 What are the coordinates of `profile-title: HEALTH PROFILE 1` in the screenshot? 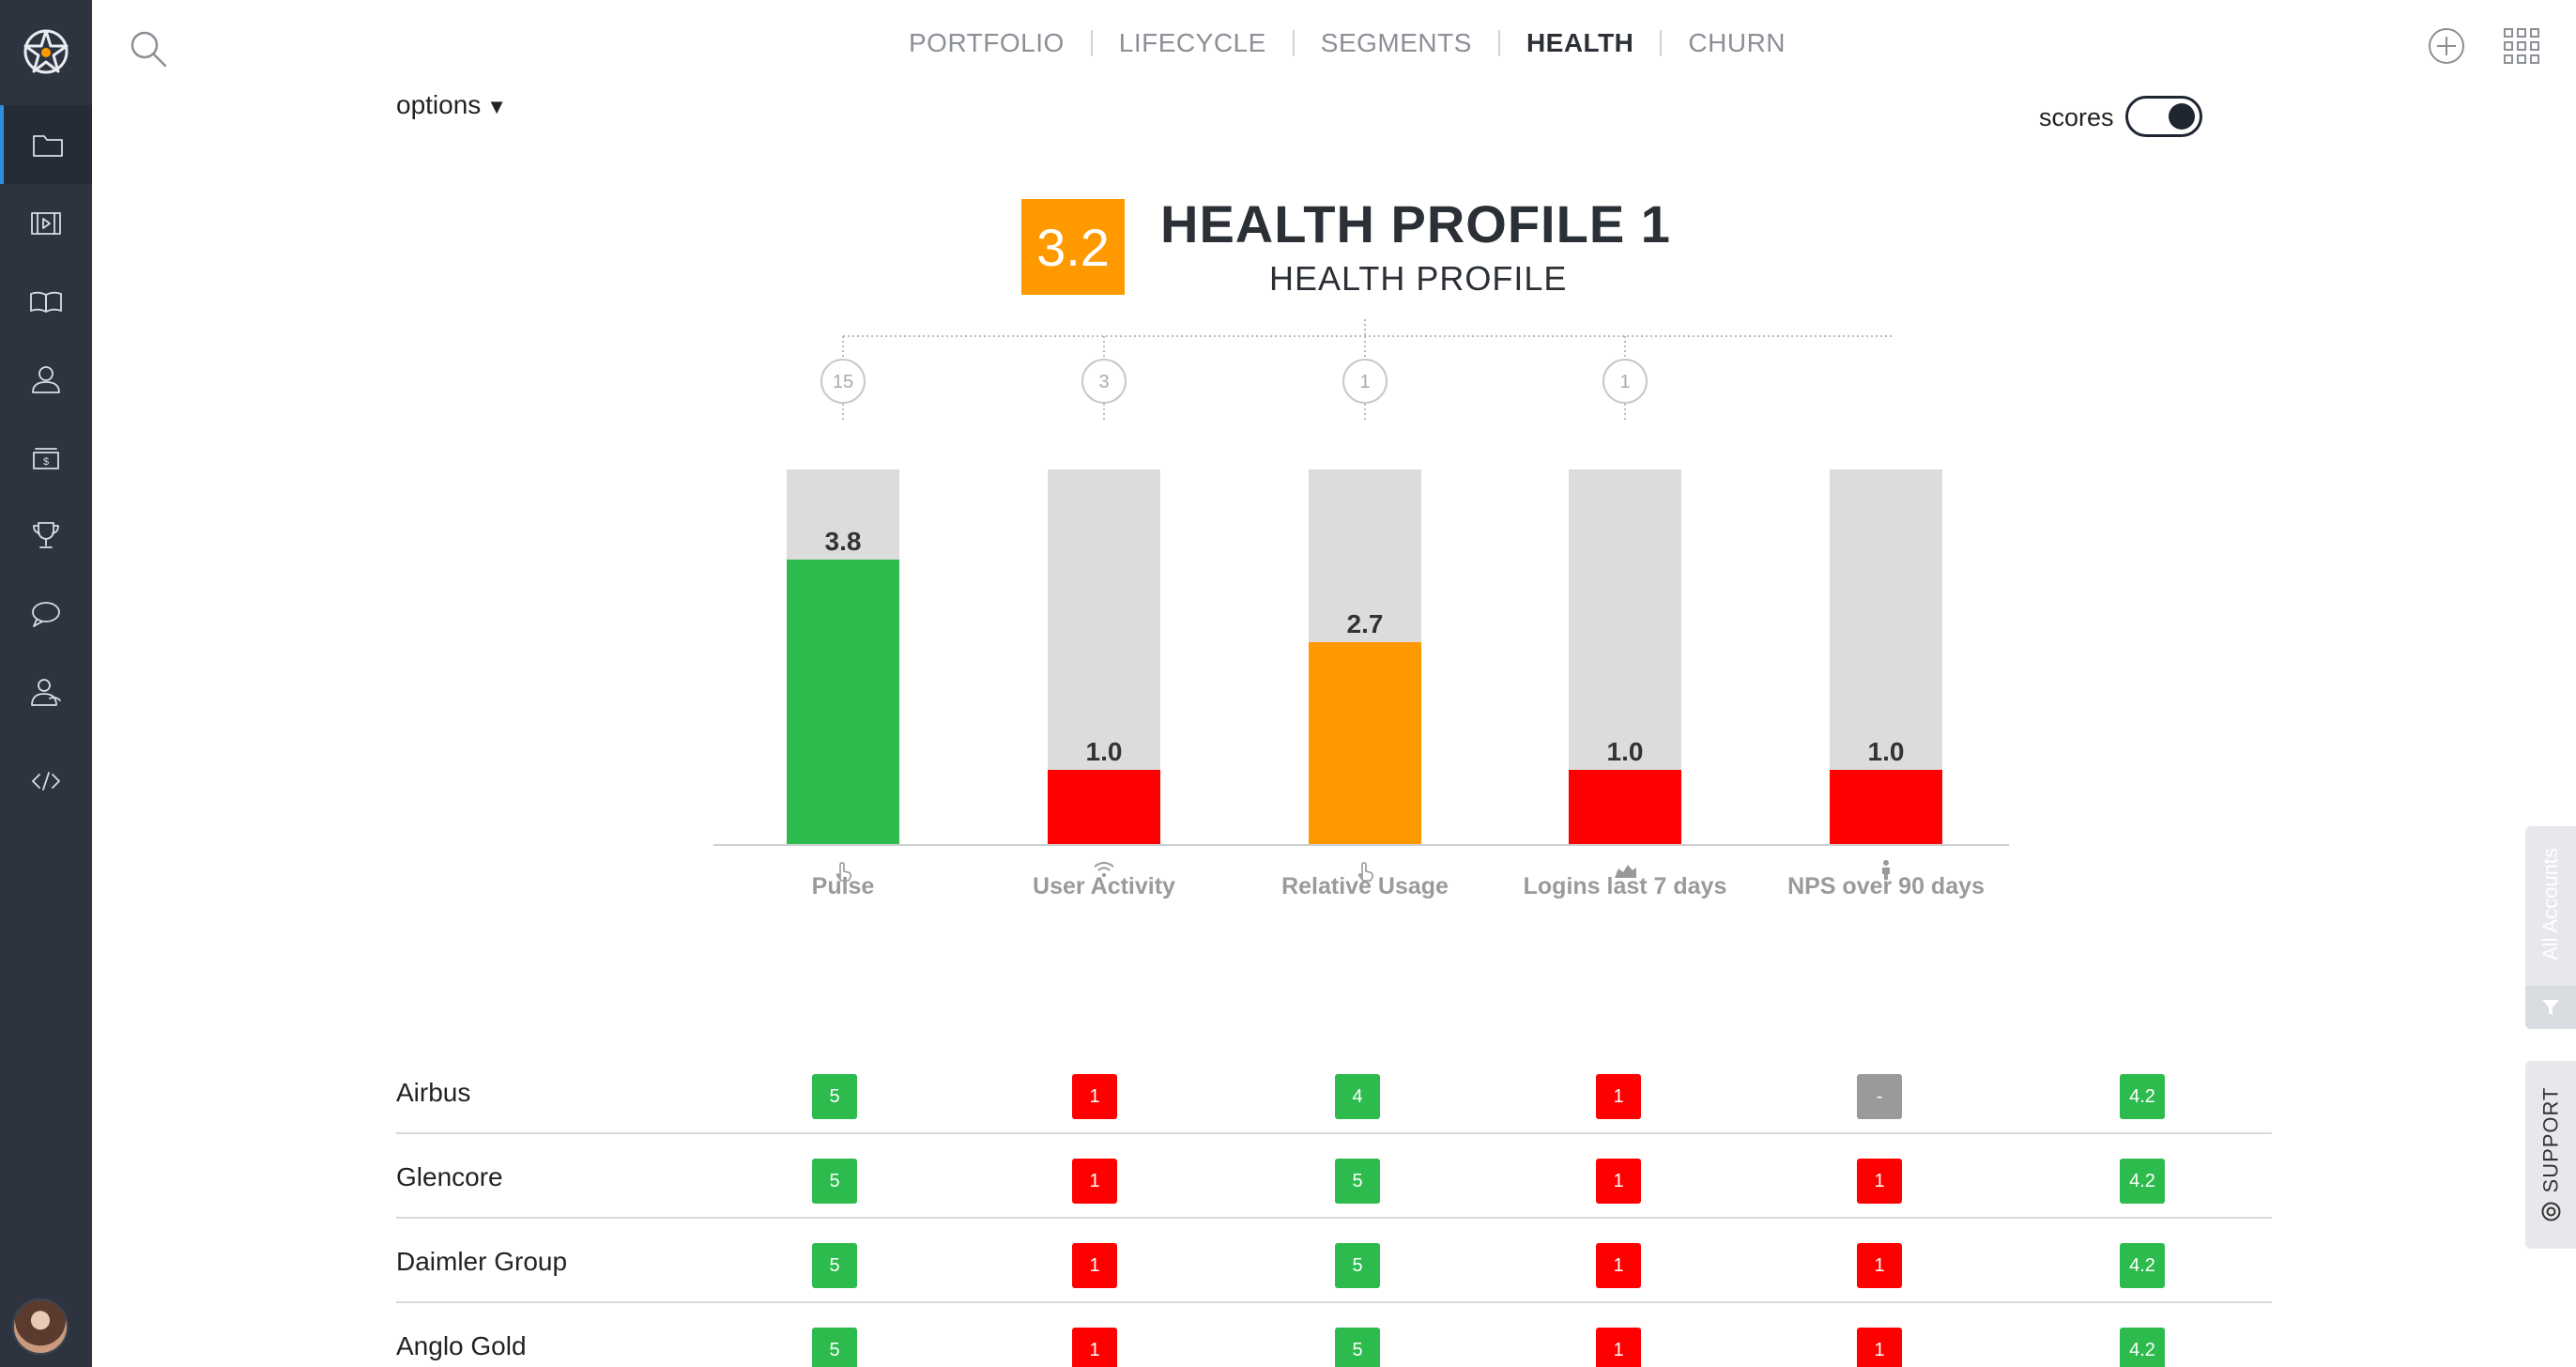 It's located at (1416, 223).